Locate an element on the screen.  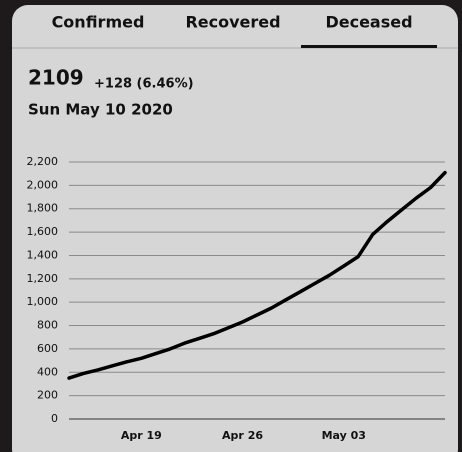
y-tick-label: 200 is located at coordinates (47, 395).